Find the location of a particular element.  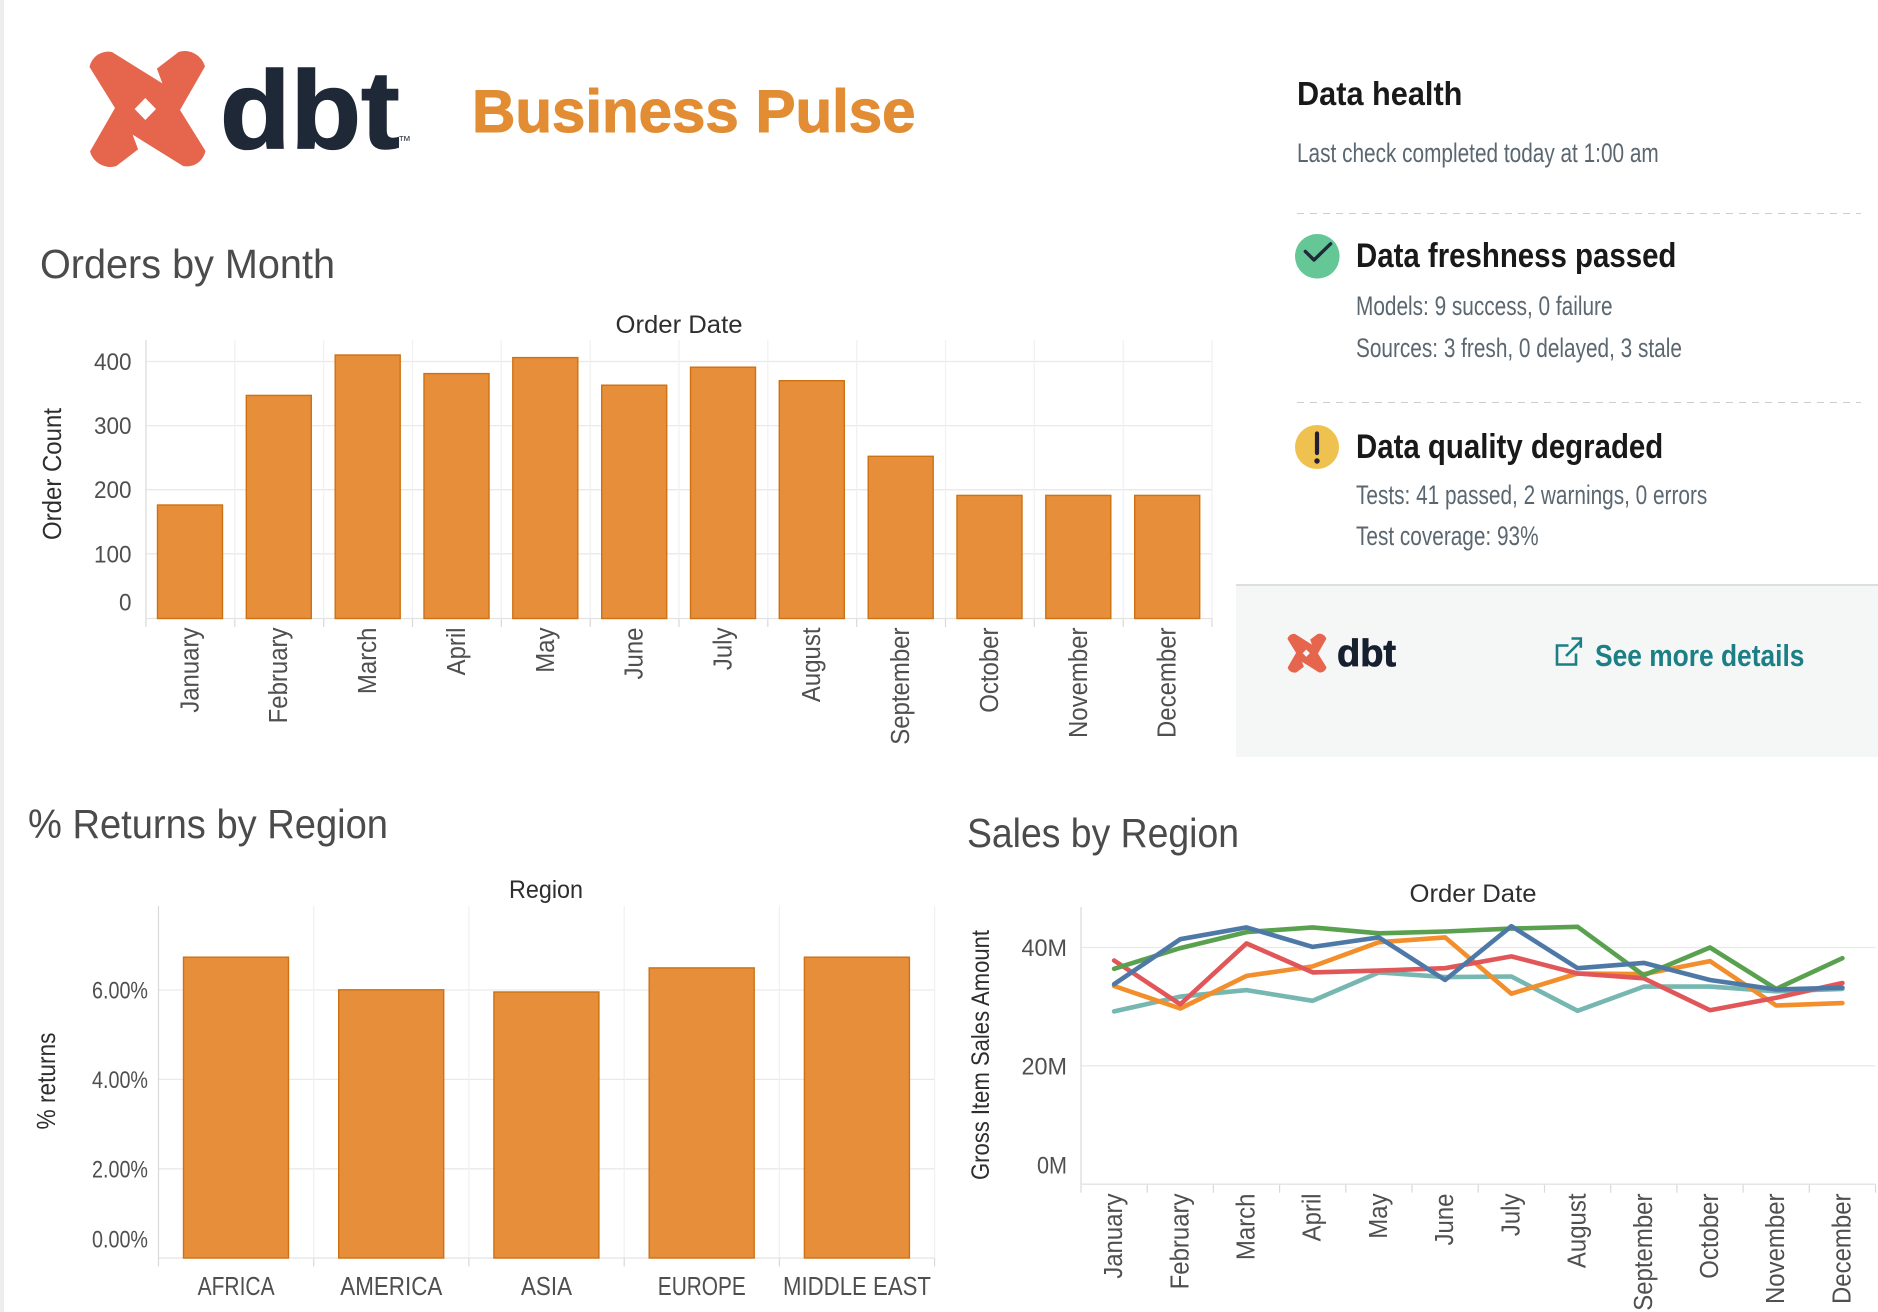

svg-text: 200 is located at coordinates (113, 490).